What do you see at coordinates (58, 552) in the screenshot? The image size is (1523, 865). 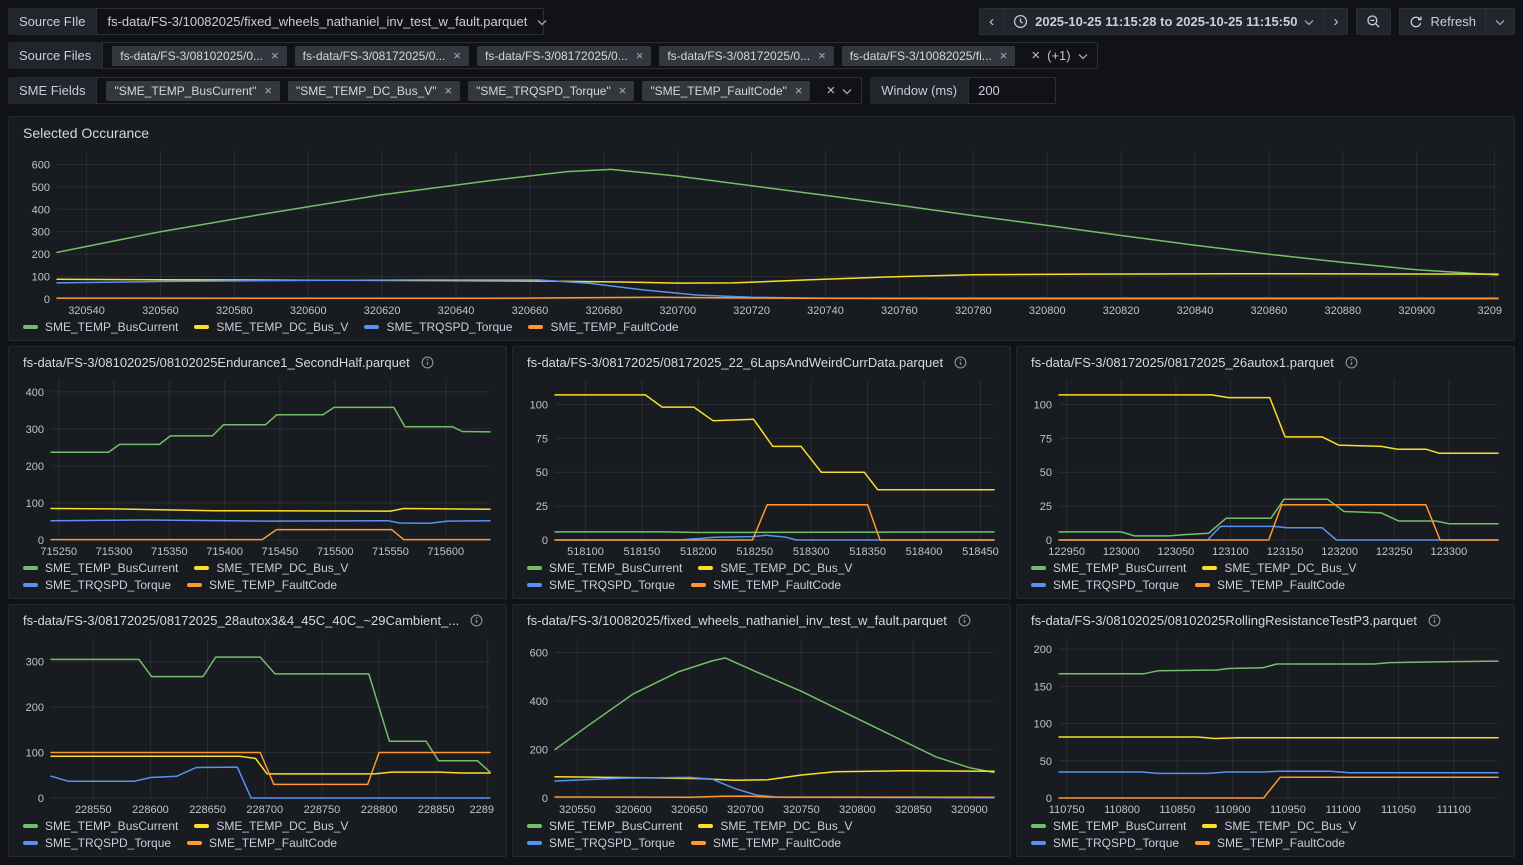 I see `svg-text: 715250` at bounding box center [58, 552].